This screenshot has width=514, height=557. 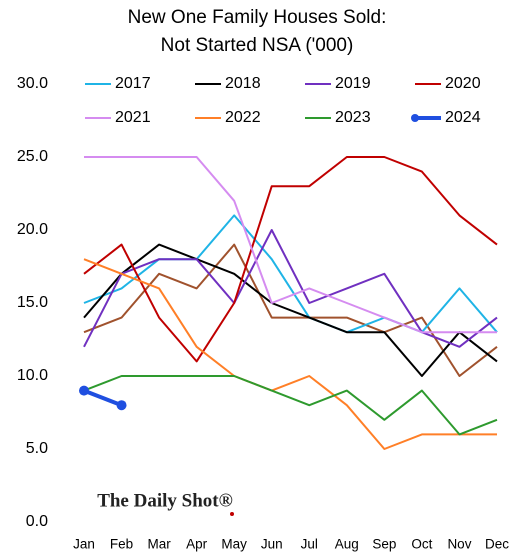 What do you see at coordinates (463, 117) in the screenshot?
I see `legend-label: 2024` at bounding box center [463, 117].